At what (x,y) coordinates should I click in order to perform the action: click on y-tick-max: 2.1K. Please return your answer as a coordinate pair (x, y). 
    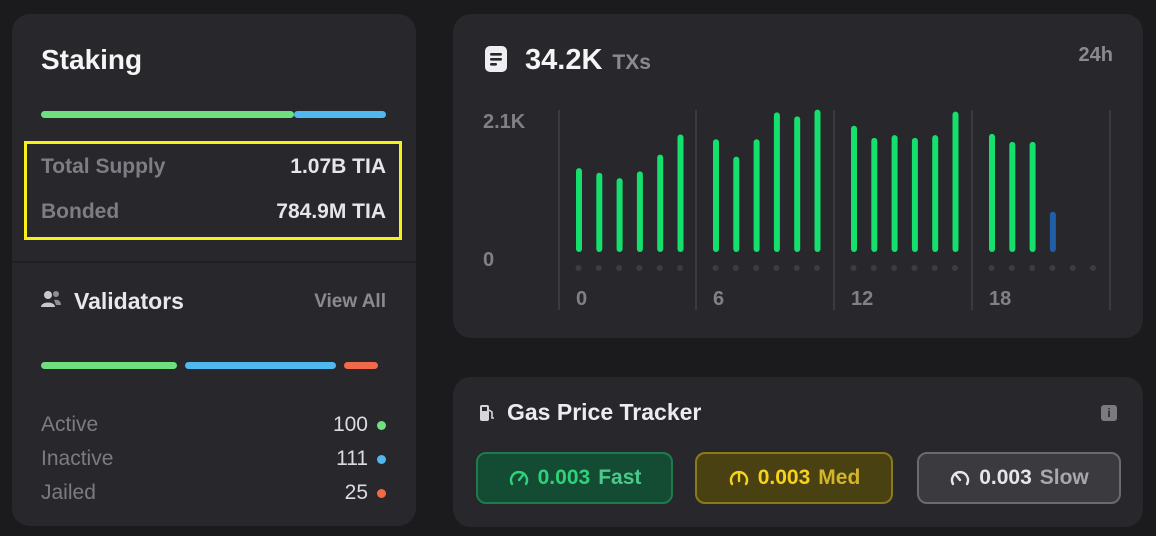
    Looking at the image, I should click on (504, 122).